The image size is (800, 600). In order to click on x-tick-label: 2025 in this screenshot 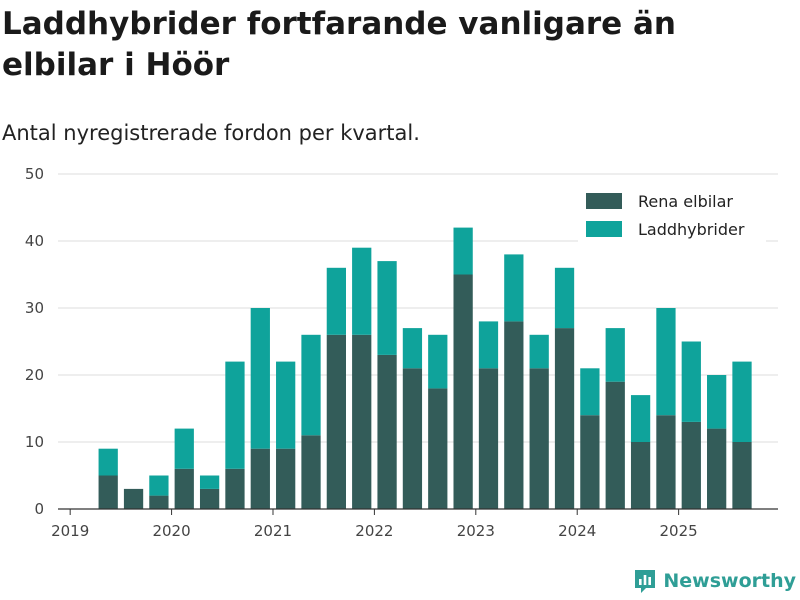, I will do `click(679, 531)`.